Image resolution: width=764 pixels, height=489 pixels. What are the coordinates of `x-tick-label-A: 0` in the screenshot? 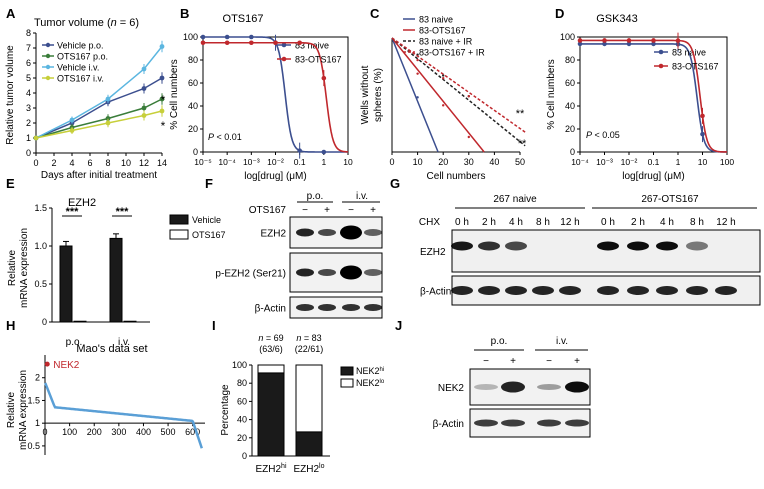 It's located at (35, 163).